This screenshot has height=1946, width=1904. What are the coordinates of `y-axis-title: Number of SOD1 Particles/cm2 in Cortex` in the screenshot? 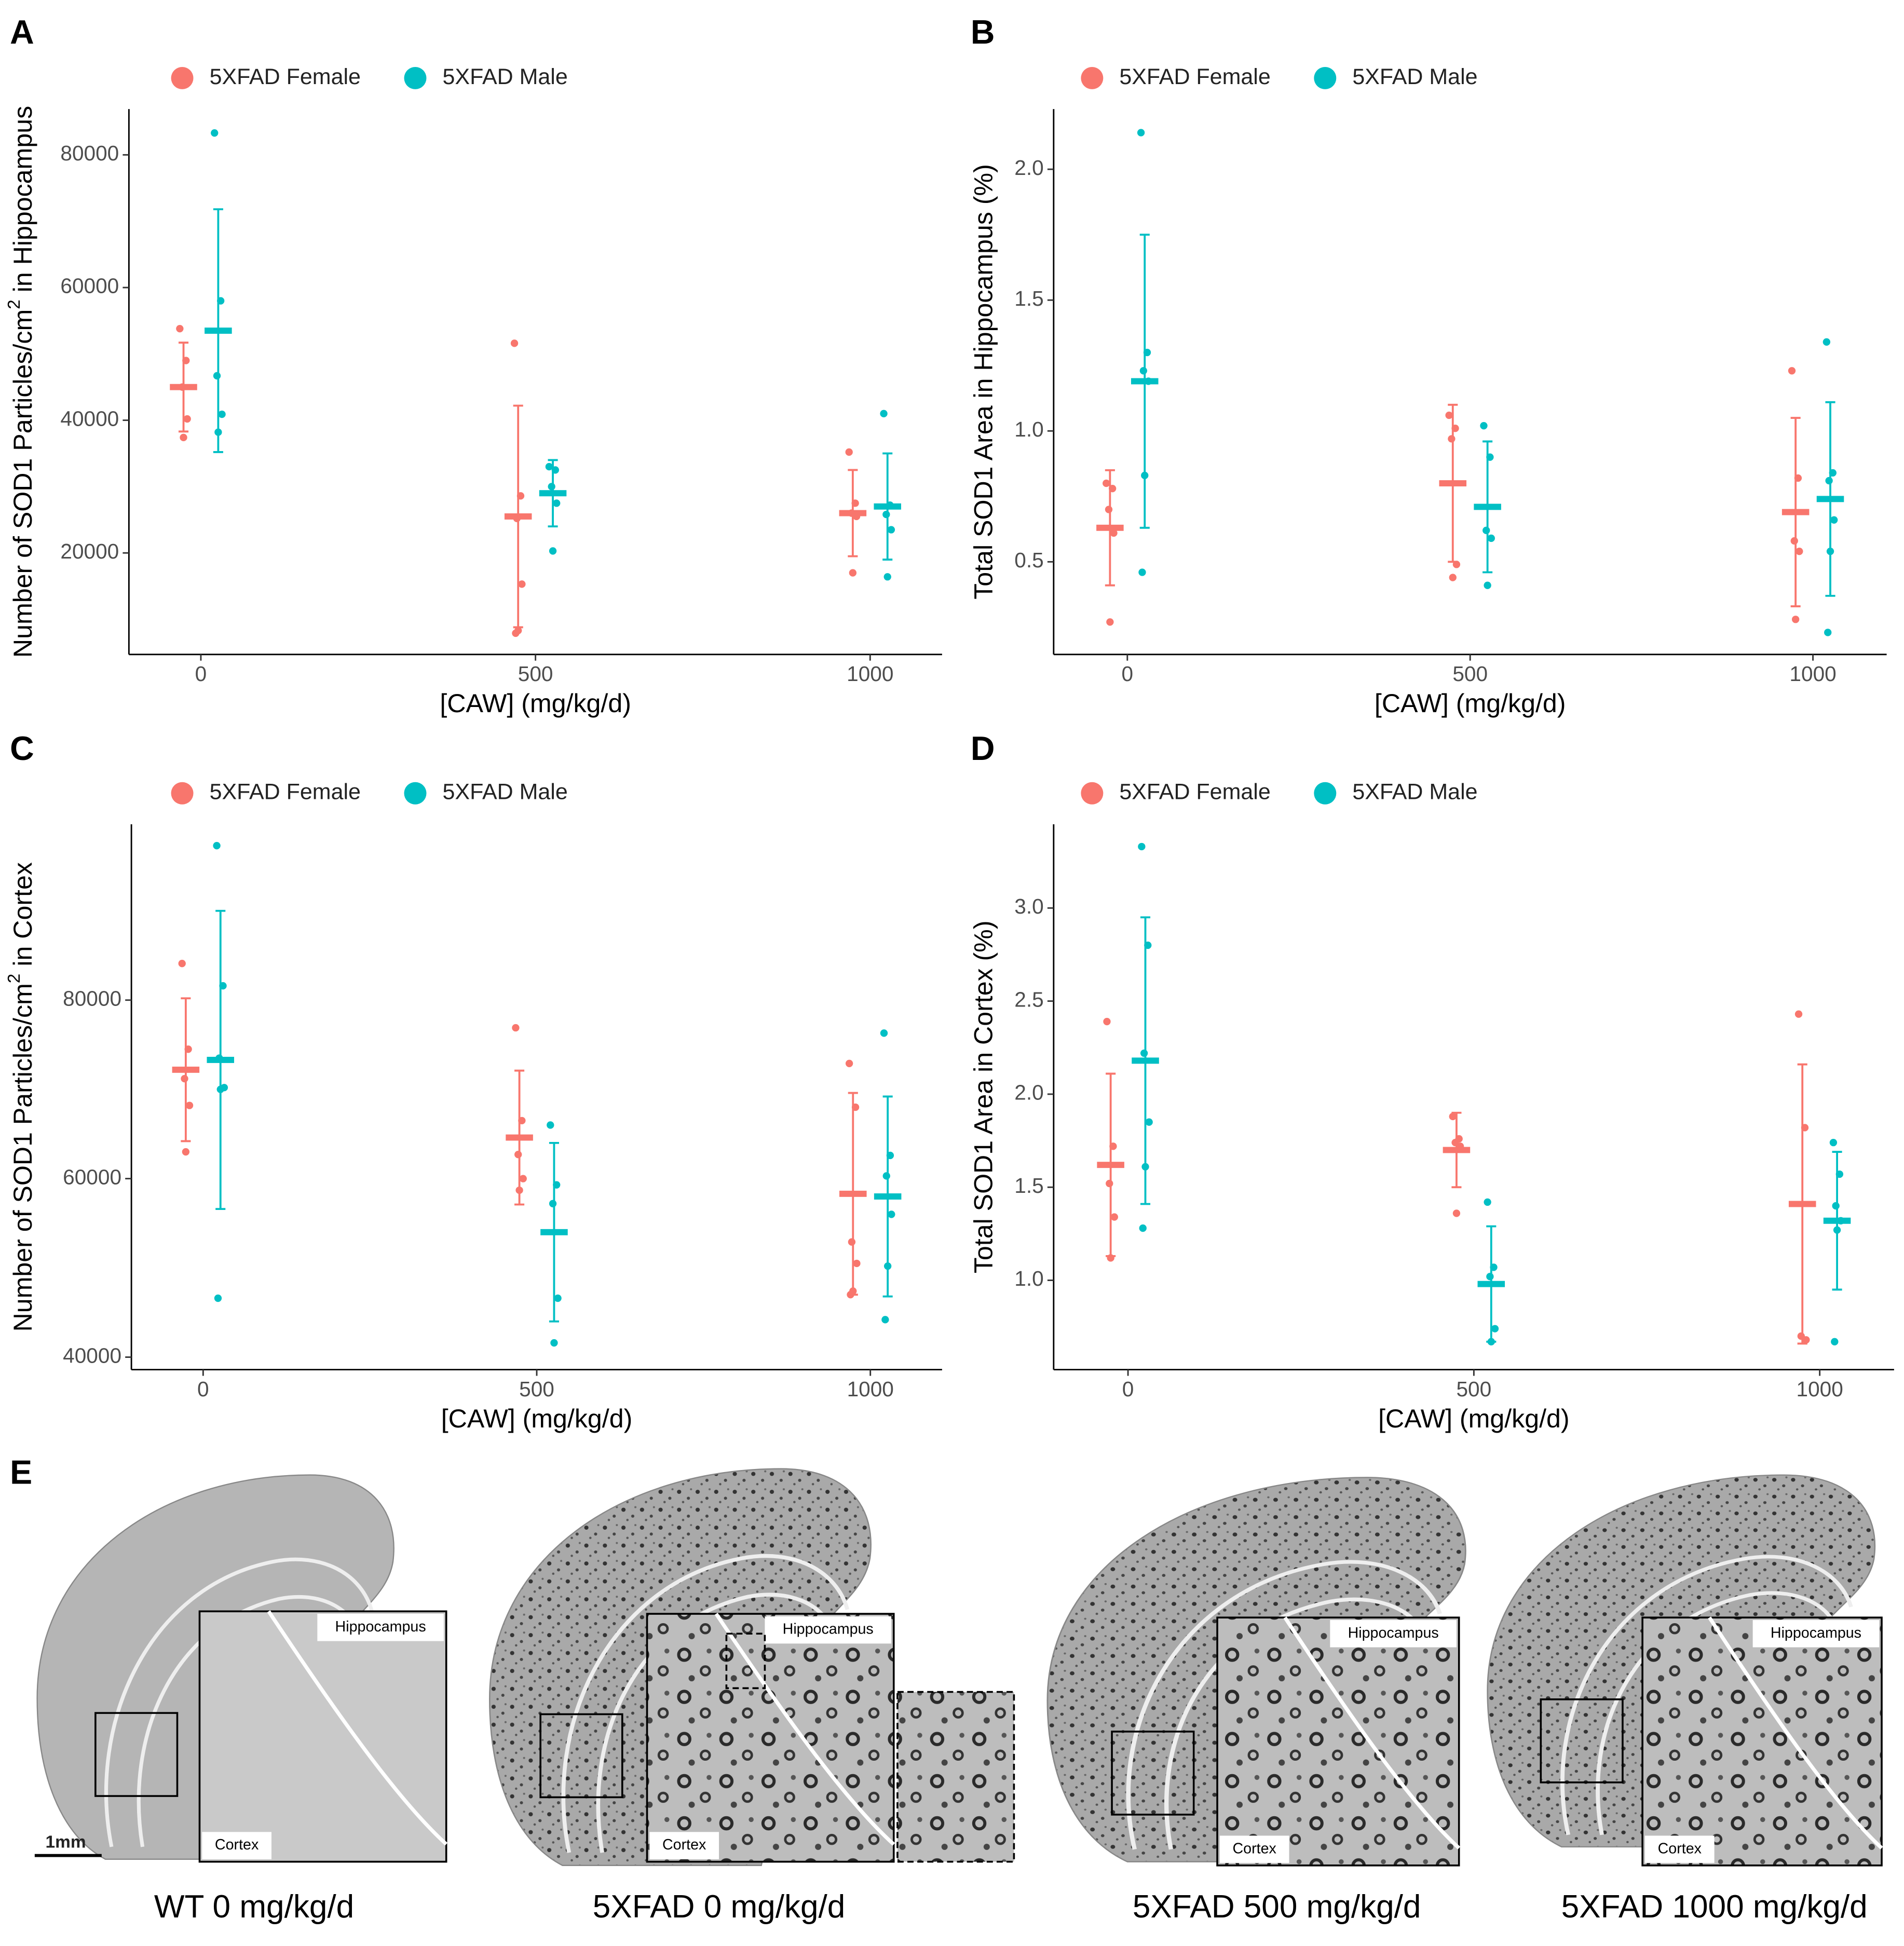 It's located at (21, 1096).